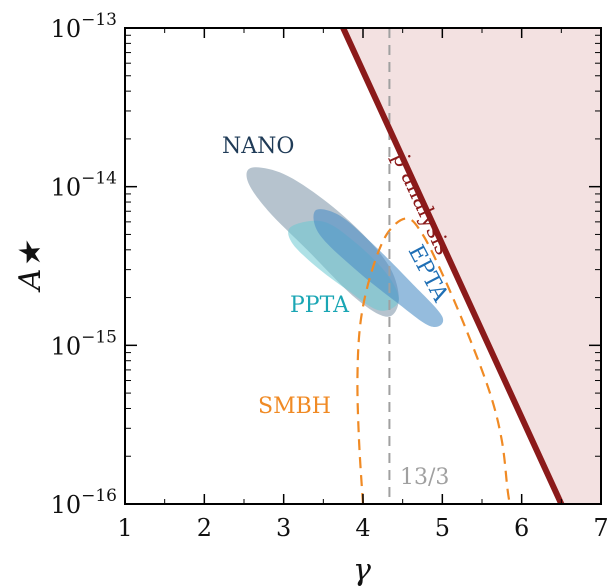  What do you see at coordinates (362, 570) in the screenshot?
I see `x-axis-label: γ` at bounding box center [362, 570].